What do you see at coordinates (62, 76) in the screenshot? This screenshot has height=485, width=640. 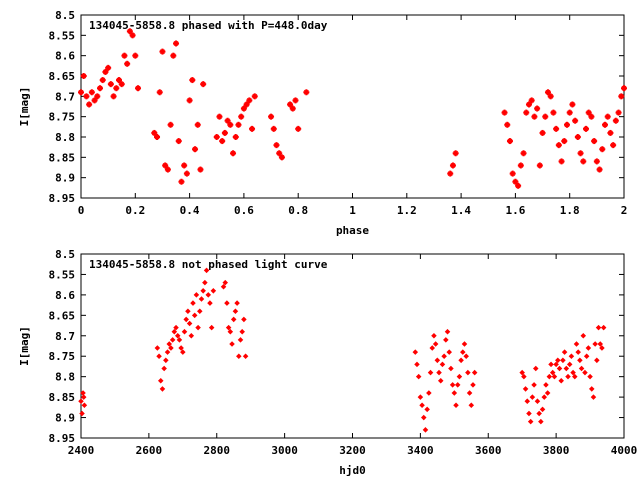 I see `y-tick-label: 8.65` at bounding box center [62, 76].